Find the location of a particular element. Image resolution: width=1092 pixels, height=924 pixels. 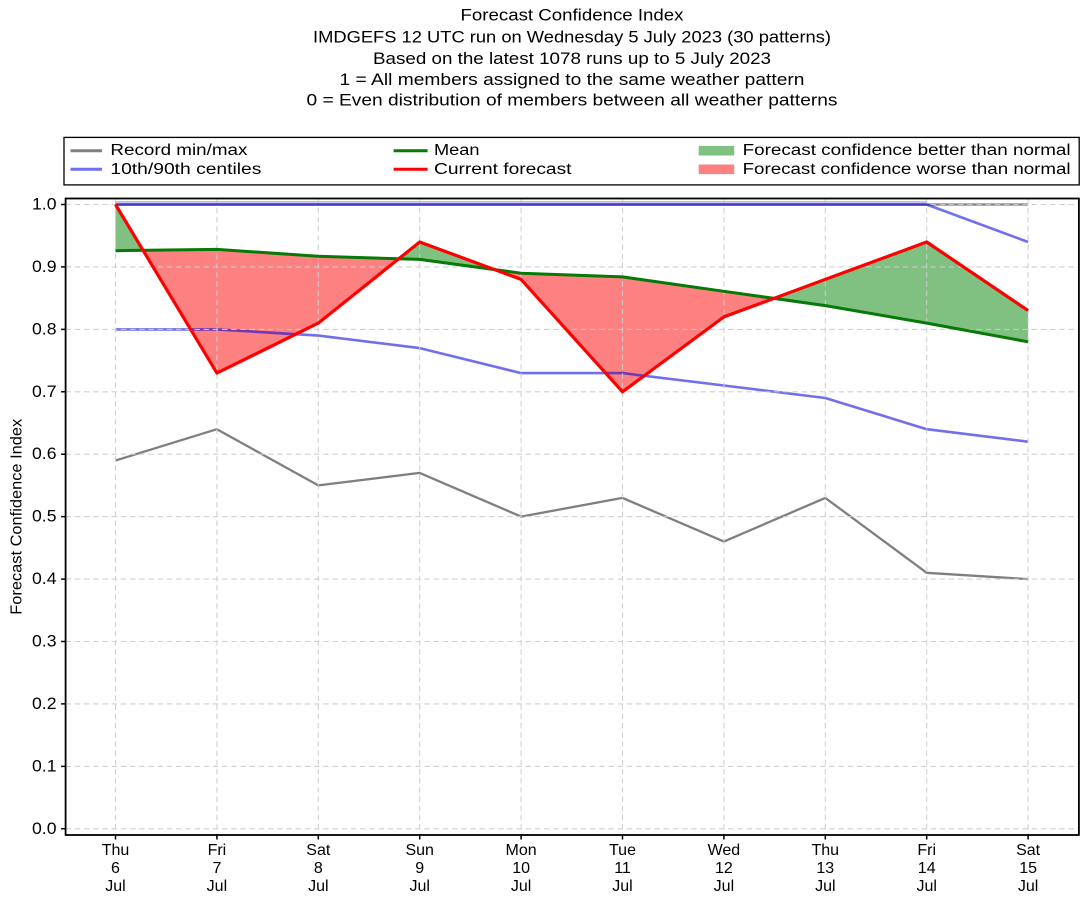

svg-text: Current forecast is located at coordinates (503, 169).